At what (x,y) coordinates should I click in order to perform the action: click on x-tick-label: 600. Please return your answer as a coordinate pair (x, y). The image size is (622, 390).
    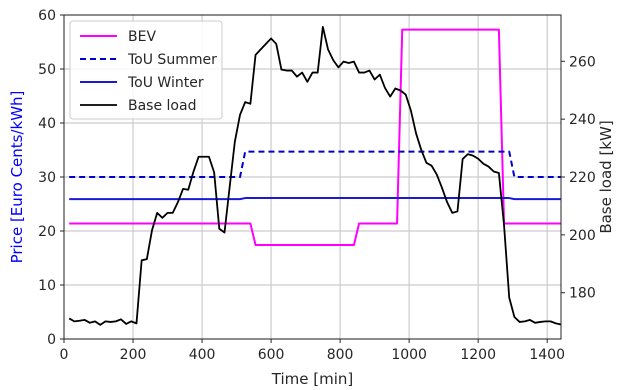
    Looking at the image, I should click on (271, 355).